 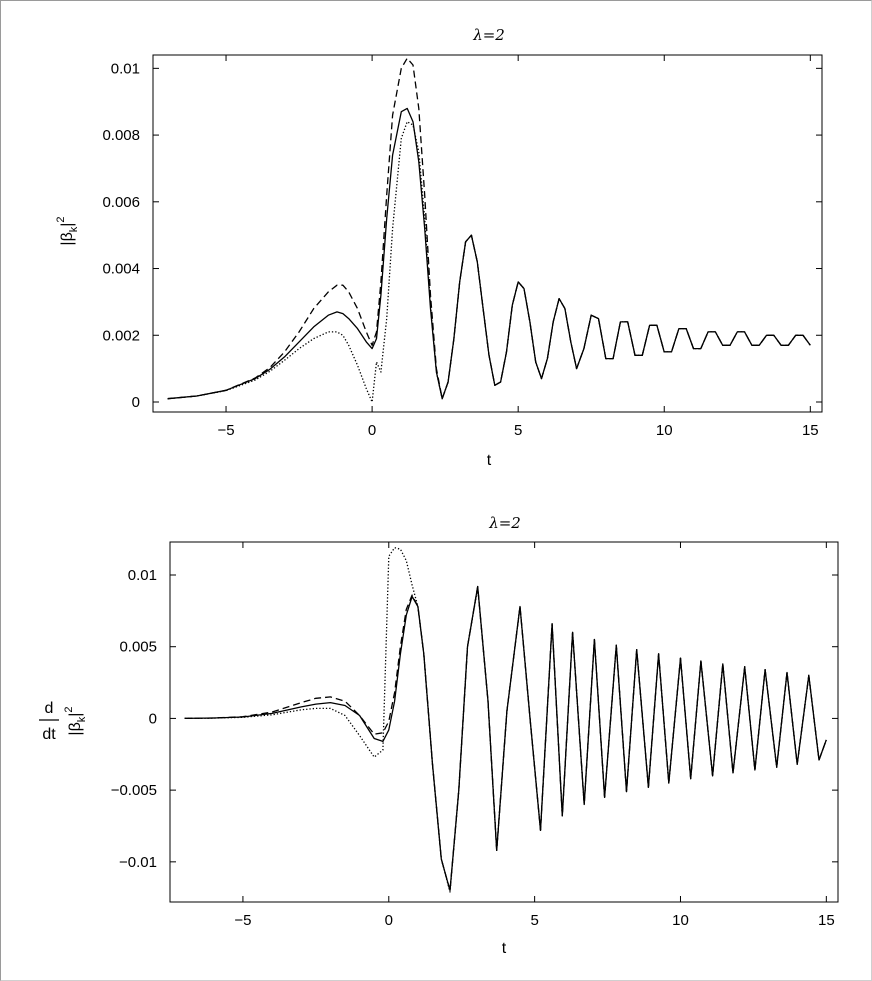 I want to click on y-tick-label: −0.005, so click(x=134, y=790).